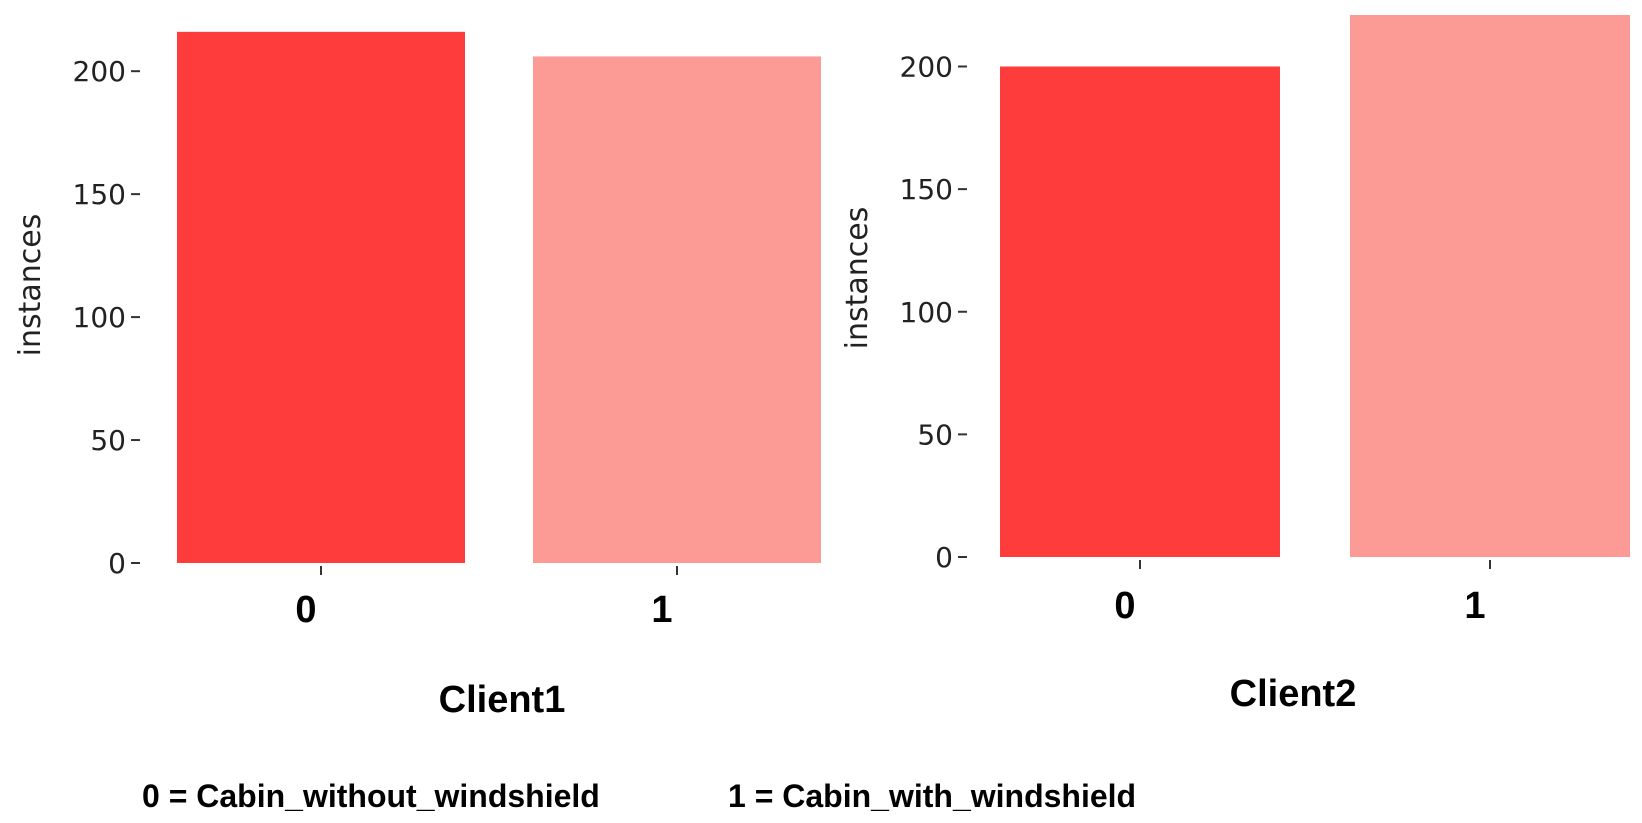 The image size is (1642, 823). I want to click on client1-title: Client1, so click(502, 700).